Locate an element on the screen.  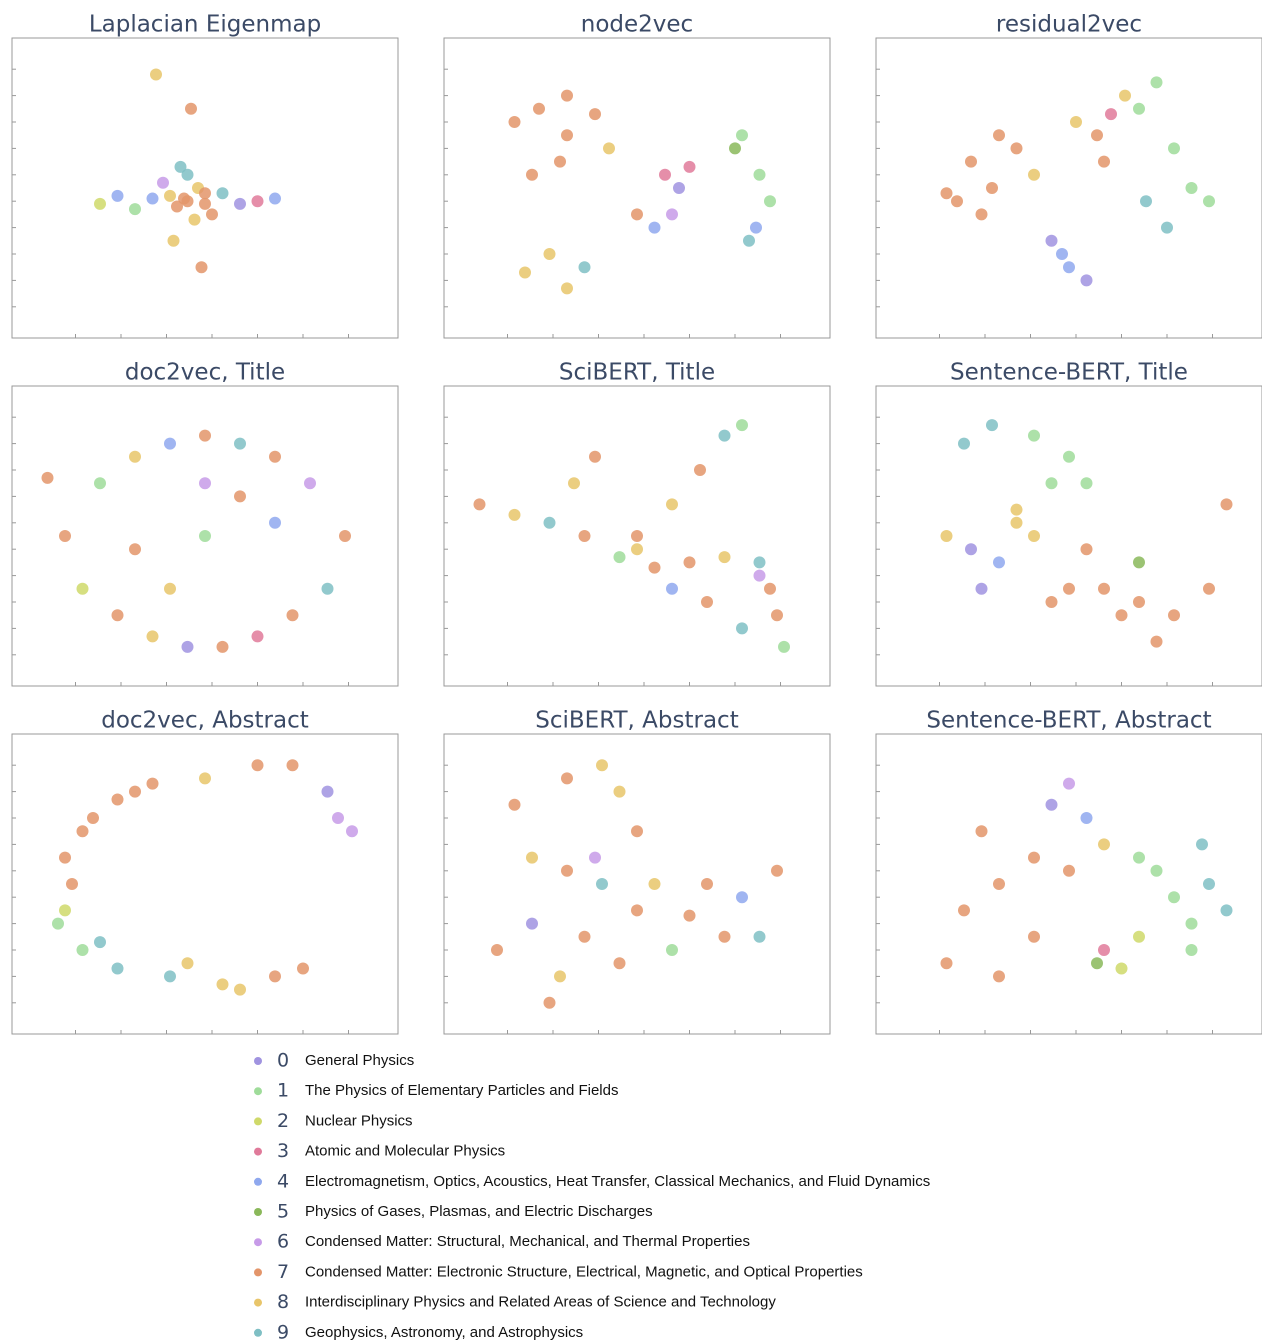
legend-number: 0 is located at coordinates (283, 1061).